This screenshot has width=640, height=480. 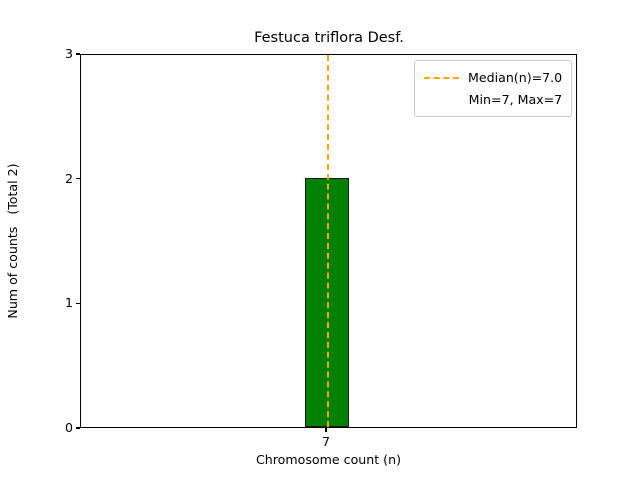 I want to click on y-axis-label: Num of counts (Total 2), so click(x=12, y=241).